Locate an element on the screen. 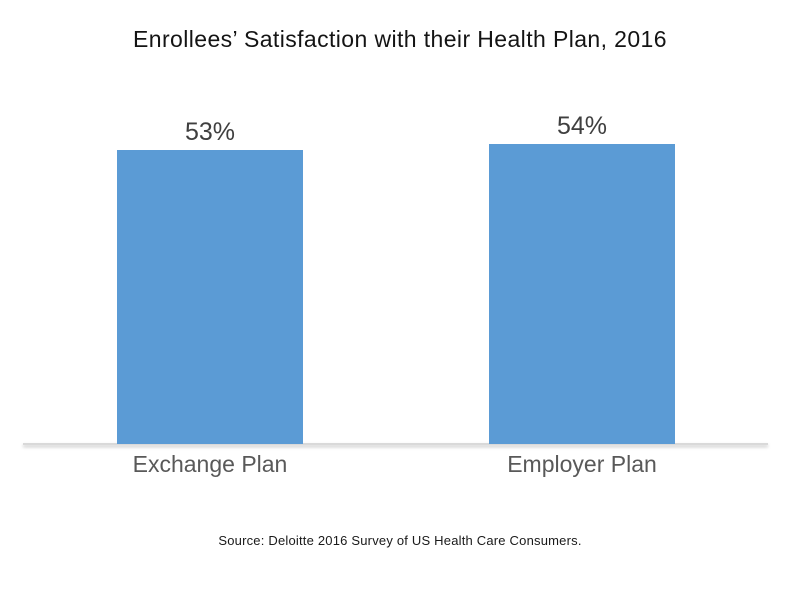 The width and height of the screenshot is (800, 600). x-axis-line is located at coordinates (395, 444).